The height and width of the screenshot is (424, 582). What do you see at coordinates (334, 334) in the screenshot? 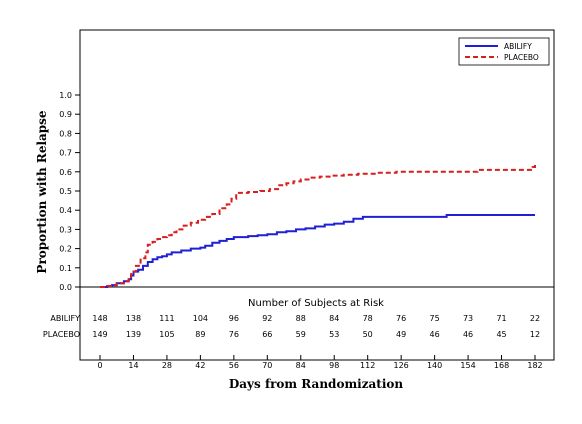
I see `risk-cell: 53` at bounding box center [334, 334].